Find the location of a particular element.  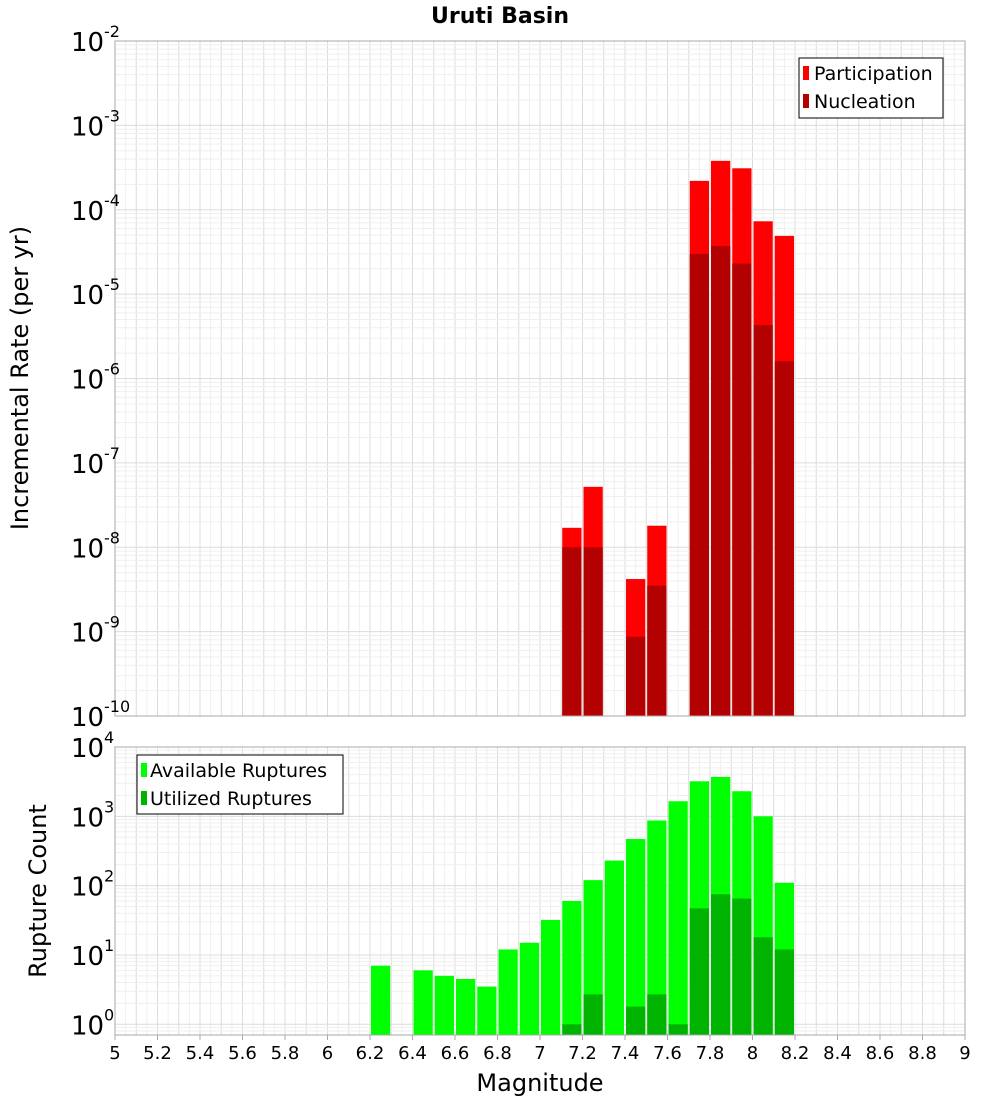

x-axis-label: Magnitude is located at coordinates (539, 1083).